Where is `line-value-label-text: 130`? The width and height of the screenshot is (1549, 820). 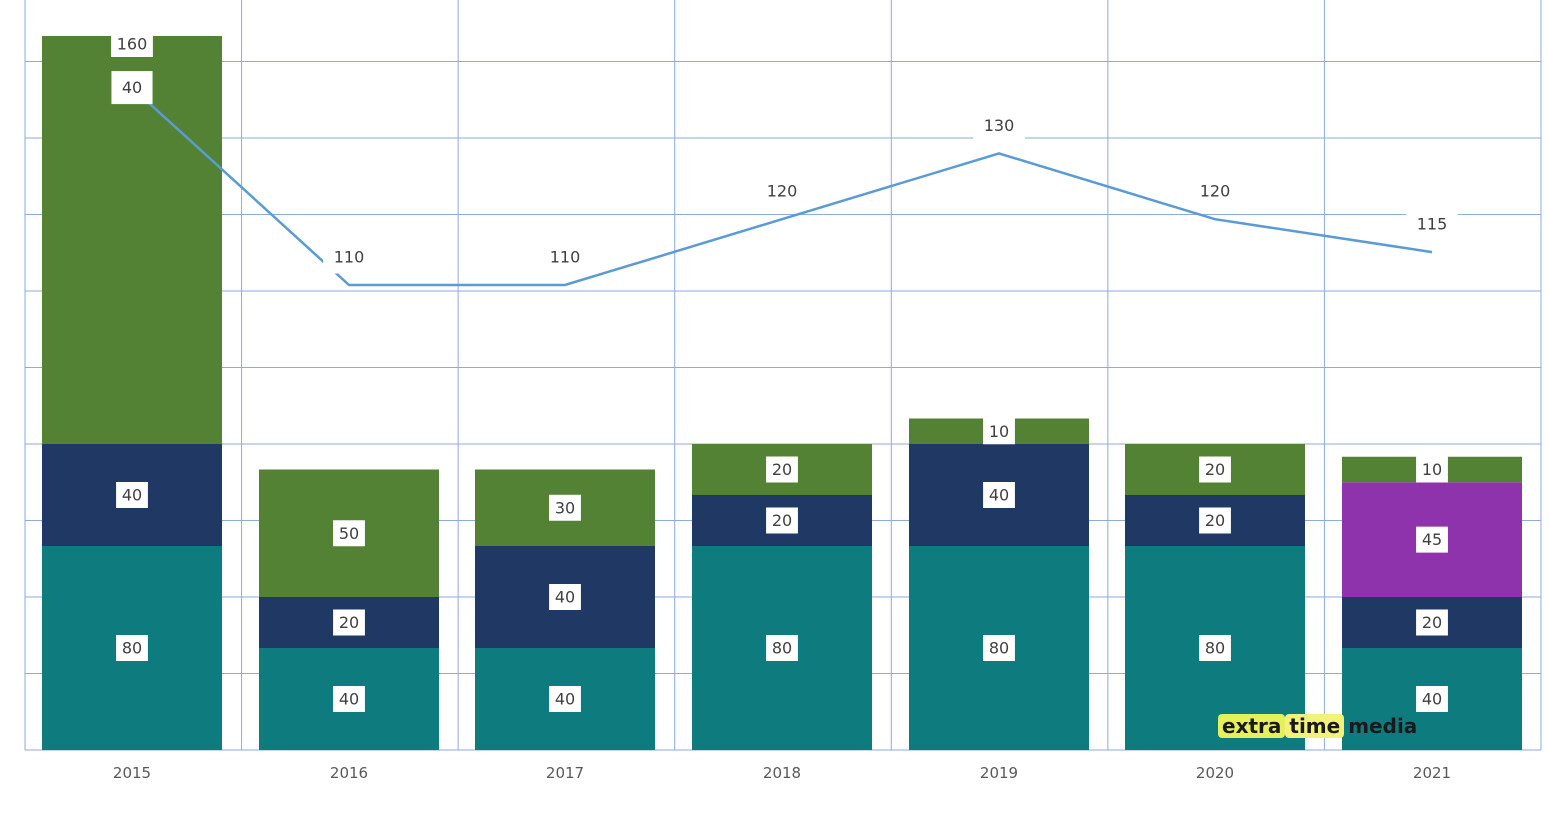
line-value-label-text: 130 is located at coordinates (999, 125).